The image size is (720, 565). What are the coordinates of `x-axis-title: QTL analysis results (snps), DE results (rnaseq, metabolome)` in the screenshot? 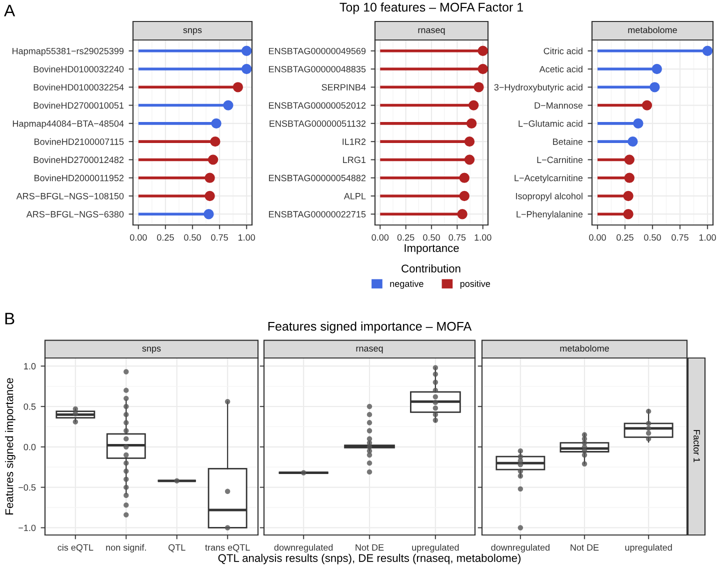 It's located at (369, 559).